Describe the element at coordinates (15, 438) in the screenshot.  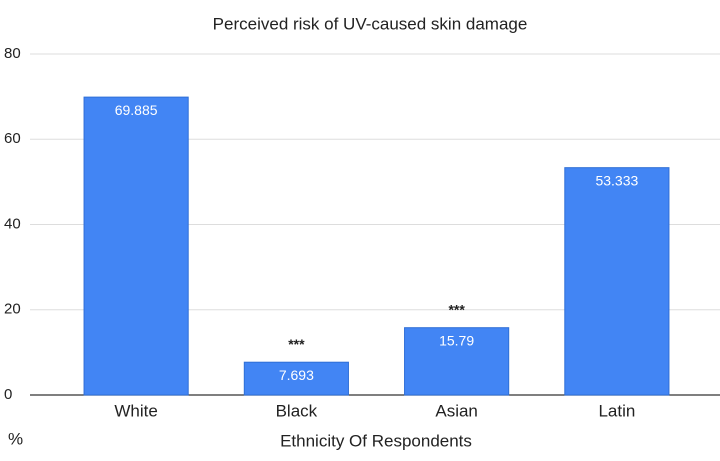
I see `y-axis-label: %` at that location.